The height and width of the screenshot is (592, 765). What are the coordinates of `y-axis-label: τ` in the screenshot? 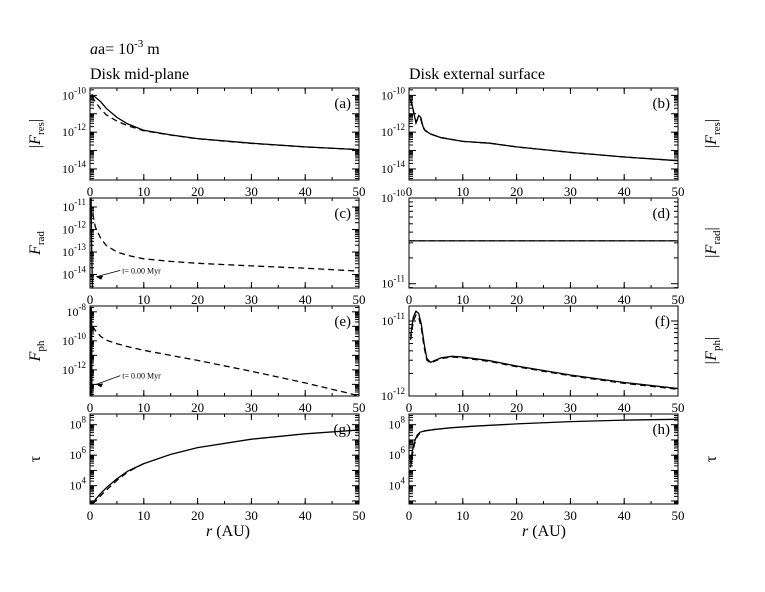 It's located at (711, 458).